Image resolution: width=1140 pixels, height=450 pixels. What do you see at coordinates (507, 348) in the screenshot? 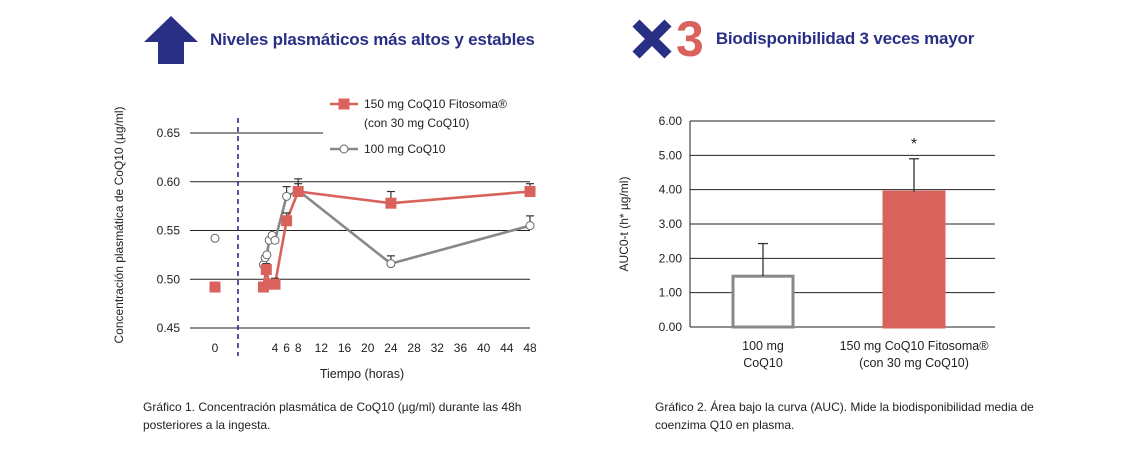
I see `x-tick-label: 44` at bounding box center [507, 348].